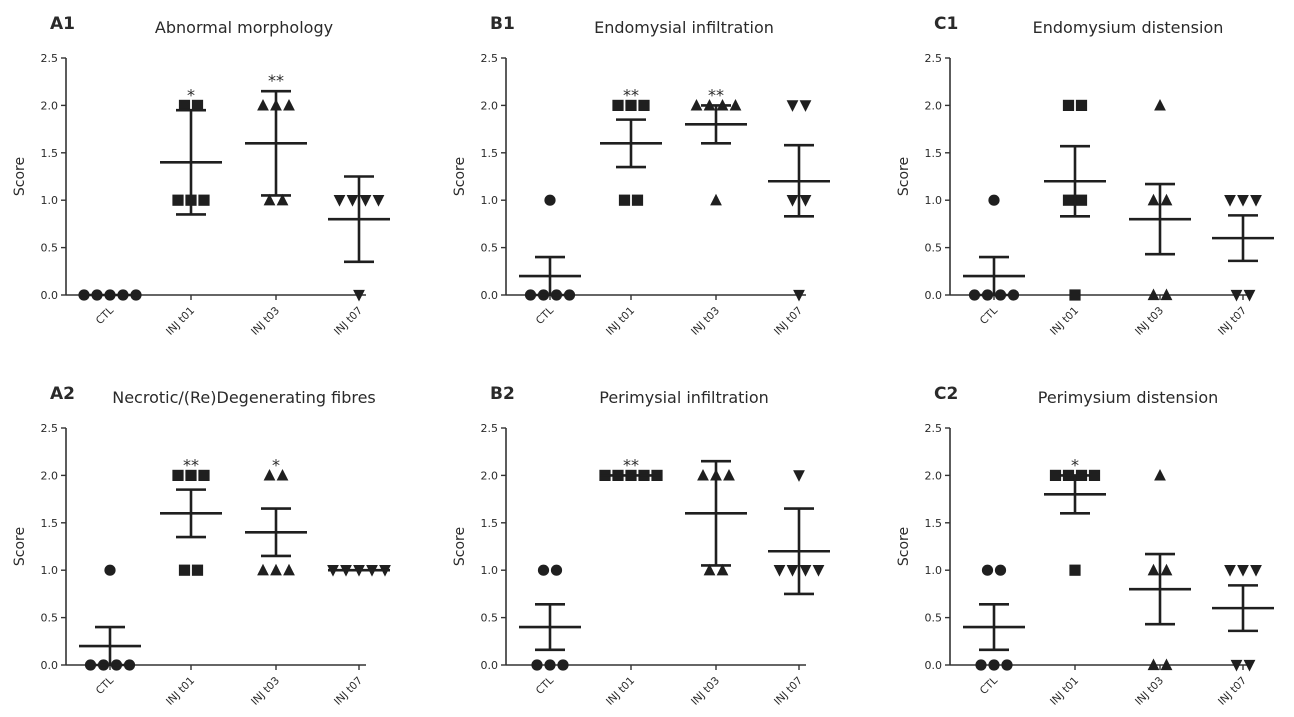 This screenshot has height=717, width=1294. I want to click on series-inj-t03: **, so click(276, 138).